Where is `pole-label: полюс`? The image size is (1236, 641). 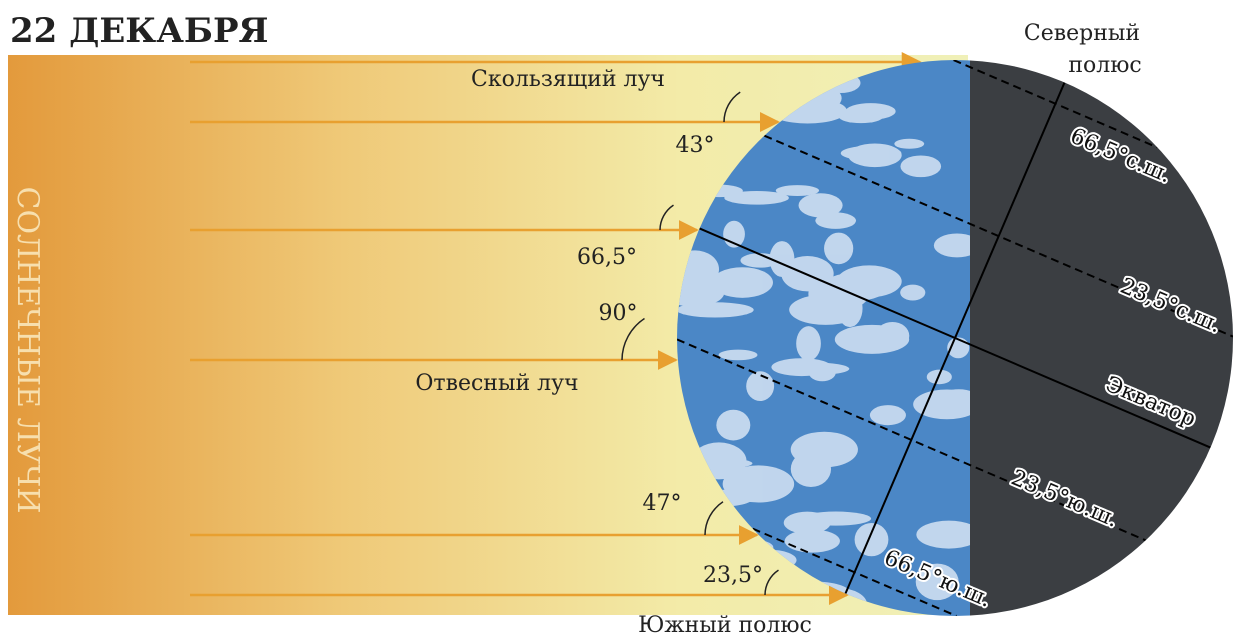 pole-label: полюс is located at coordinates (1104, 65).